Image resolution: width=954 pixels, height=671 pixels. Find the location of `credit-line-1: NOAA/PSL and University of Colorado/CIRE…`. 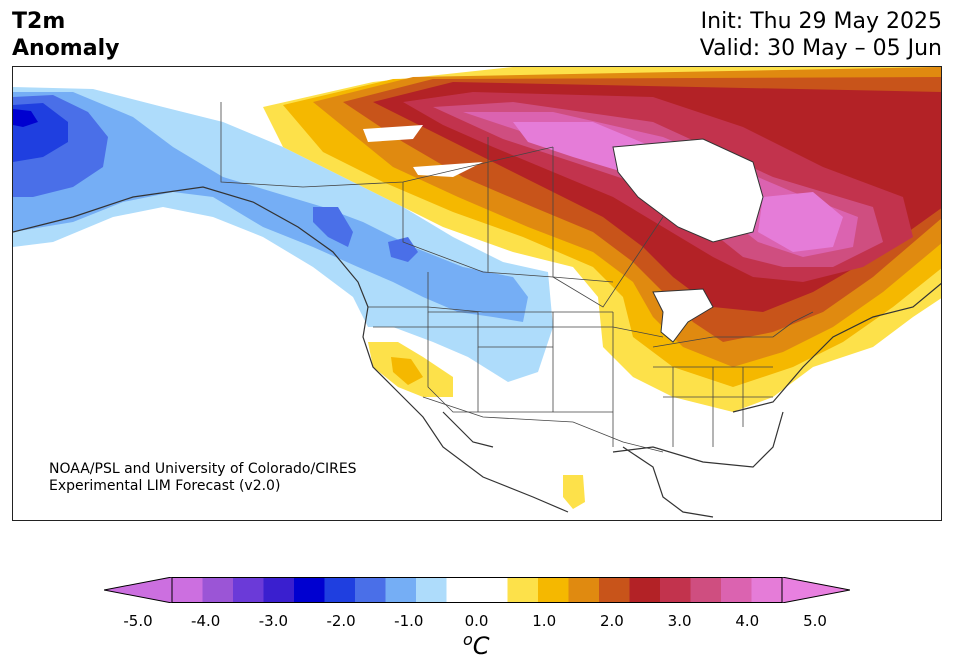

credit-line-1: NOAA/PSL and University of Colorado/CIRE… is located at coordinates (203, 469).